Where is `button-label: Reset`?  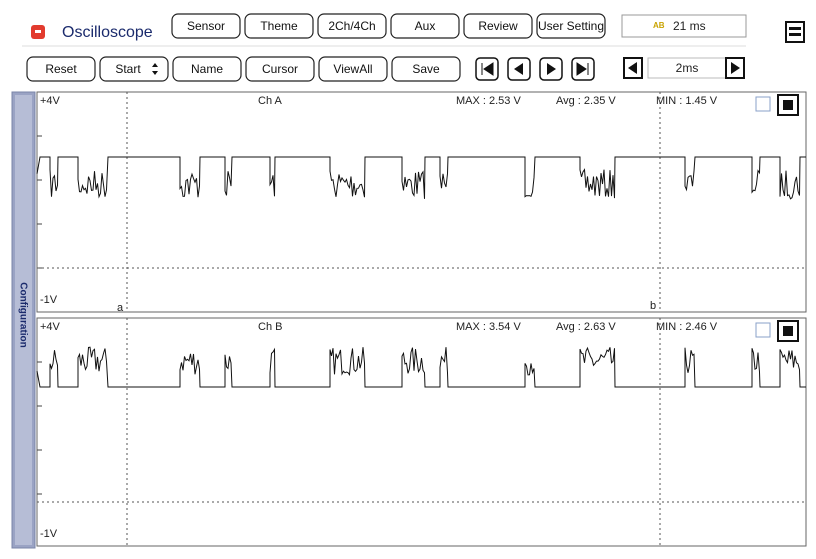
button-label: Reset is located at coordinates (61, 69).